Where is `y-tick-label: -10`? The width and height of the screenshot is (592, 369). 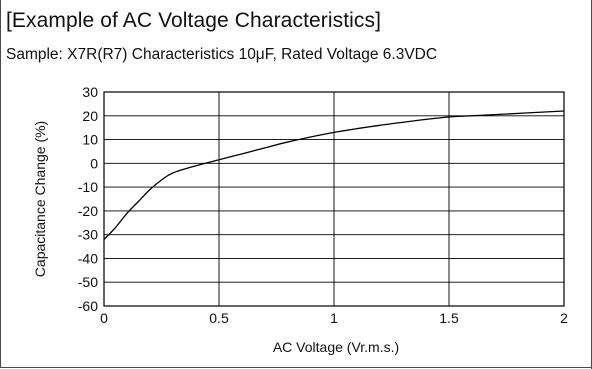 y-tick-label: -10 is located at coordinates (88, 187).